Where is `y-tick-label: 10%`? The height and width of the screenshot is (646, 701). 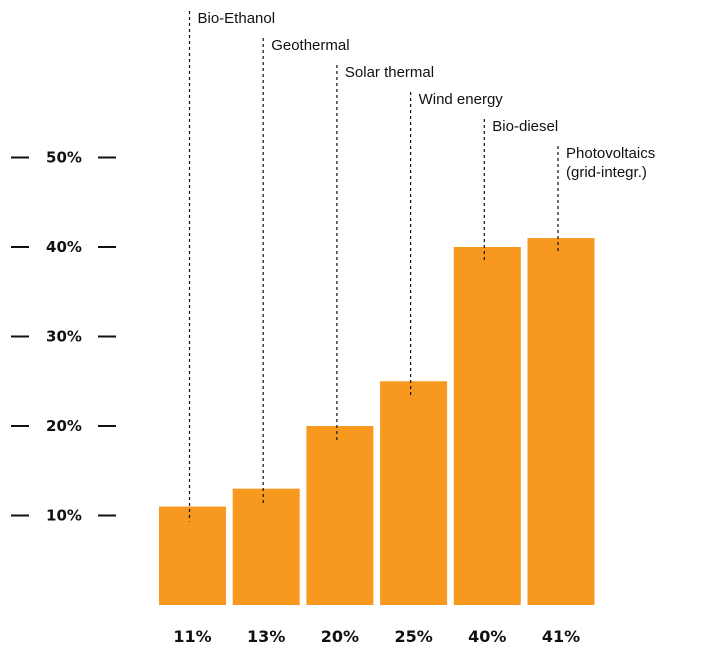 y-tick-label: 10% is located at coordinates (64, 516).